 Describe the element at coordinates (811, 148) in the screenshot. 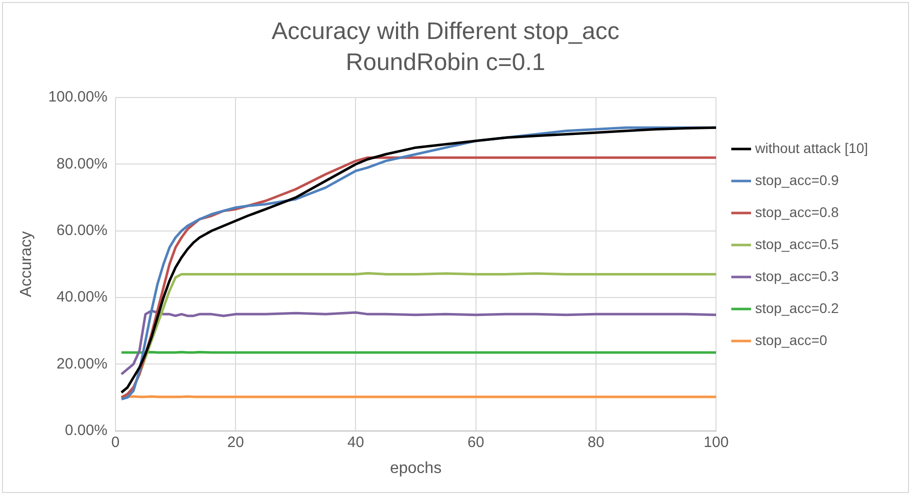

I see `legend-label: without attack [10]` at that location.